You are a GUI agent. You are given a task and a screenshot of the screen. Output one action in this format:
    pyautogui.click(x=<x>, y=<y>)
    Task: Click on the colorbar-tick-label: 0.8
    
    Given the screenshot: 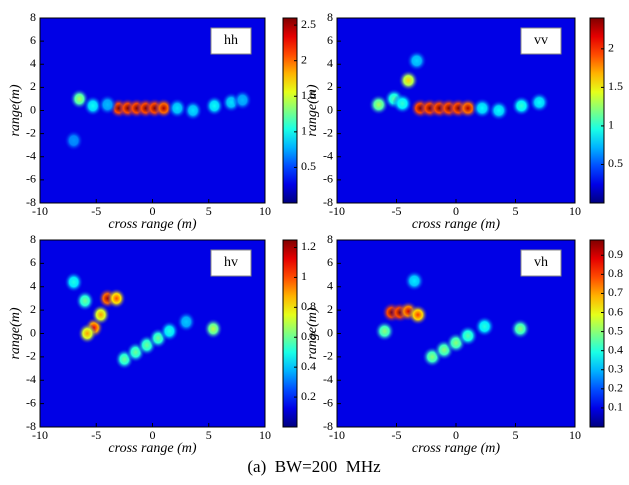 What is the action you would take?
    pyautogui.click(x=615, y=273)
    